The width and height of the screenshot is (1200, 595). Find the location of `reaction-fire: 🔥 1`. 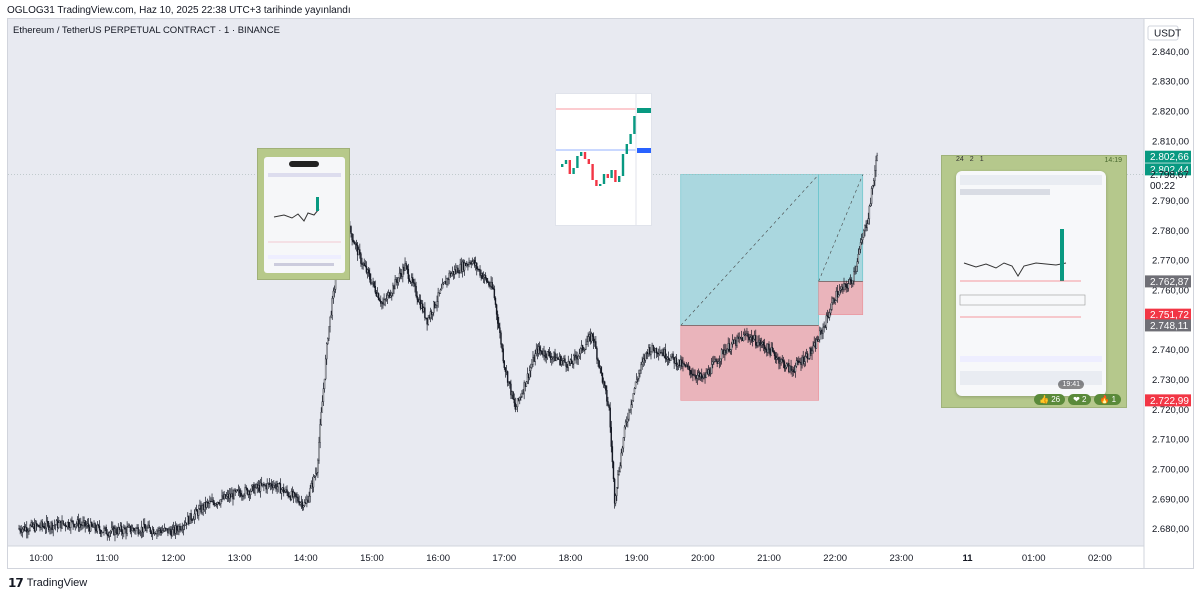

reaction-fire: 🔥 1 is located at coordinates (1108, 399).